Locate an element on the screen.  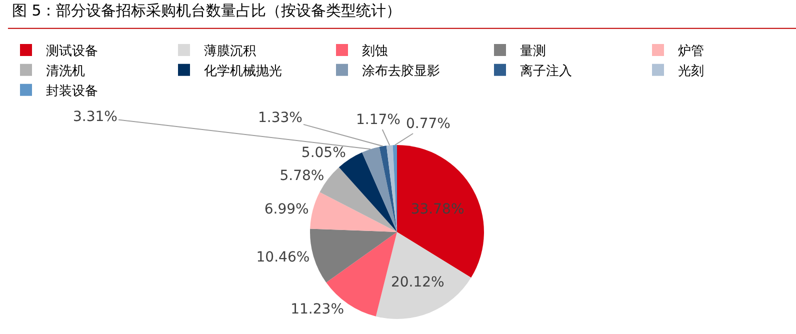
data-label: 1.17% is located at coordinates (378, 120).